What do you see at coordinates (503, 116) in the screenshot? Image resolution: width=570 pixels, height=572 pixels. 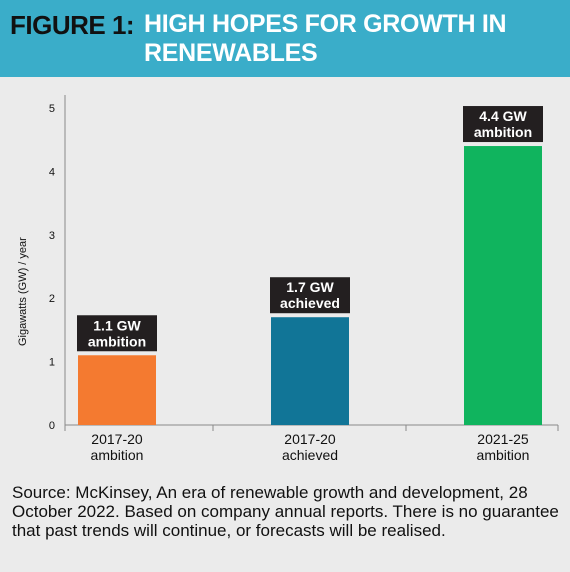 I see `data-label: 4.4 GW` at bounding box center [503, 116].